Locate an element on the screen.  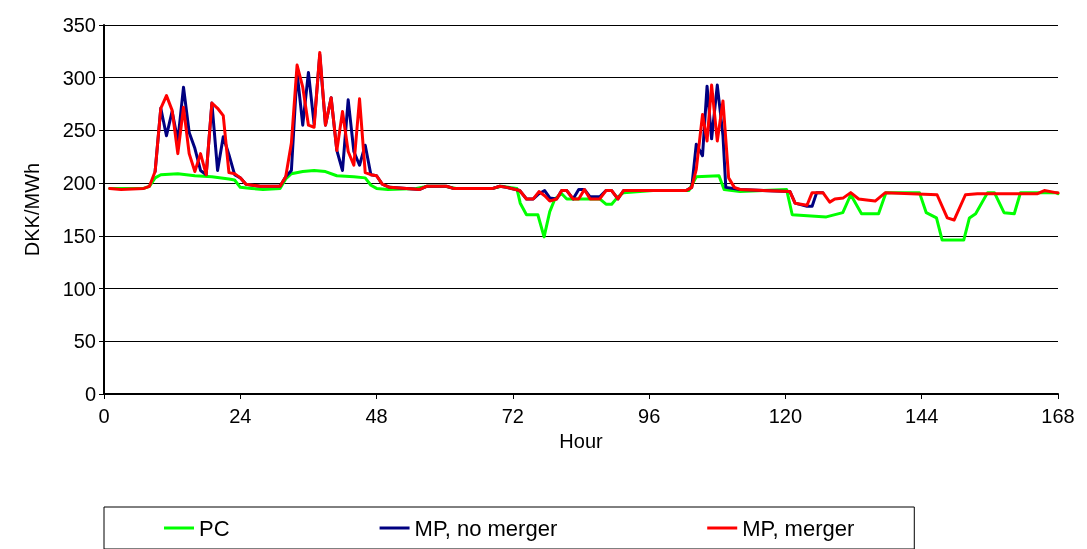
y-tick-label: 200 is located at coordinates (79, 183).